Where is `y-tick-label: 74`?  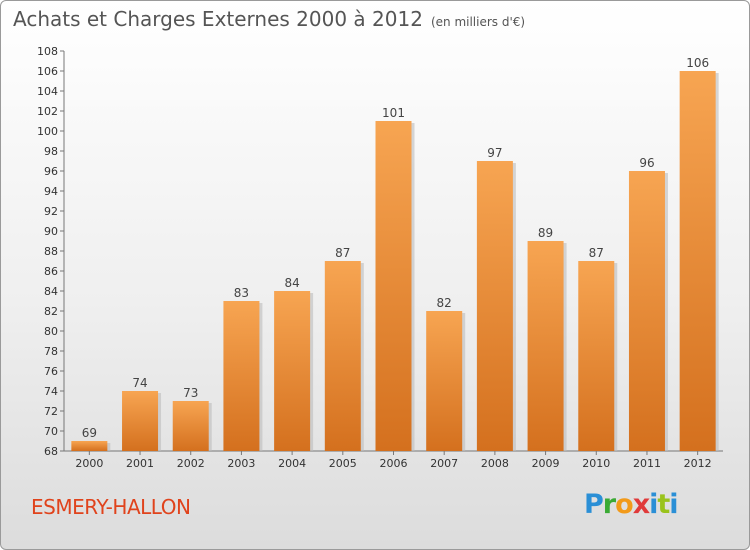
y-tick-label: 74 is located at coordinates (51, 391).